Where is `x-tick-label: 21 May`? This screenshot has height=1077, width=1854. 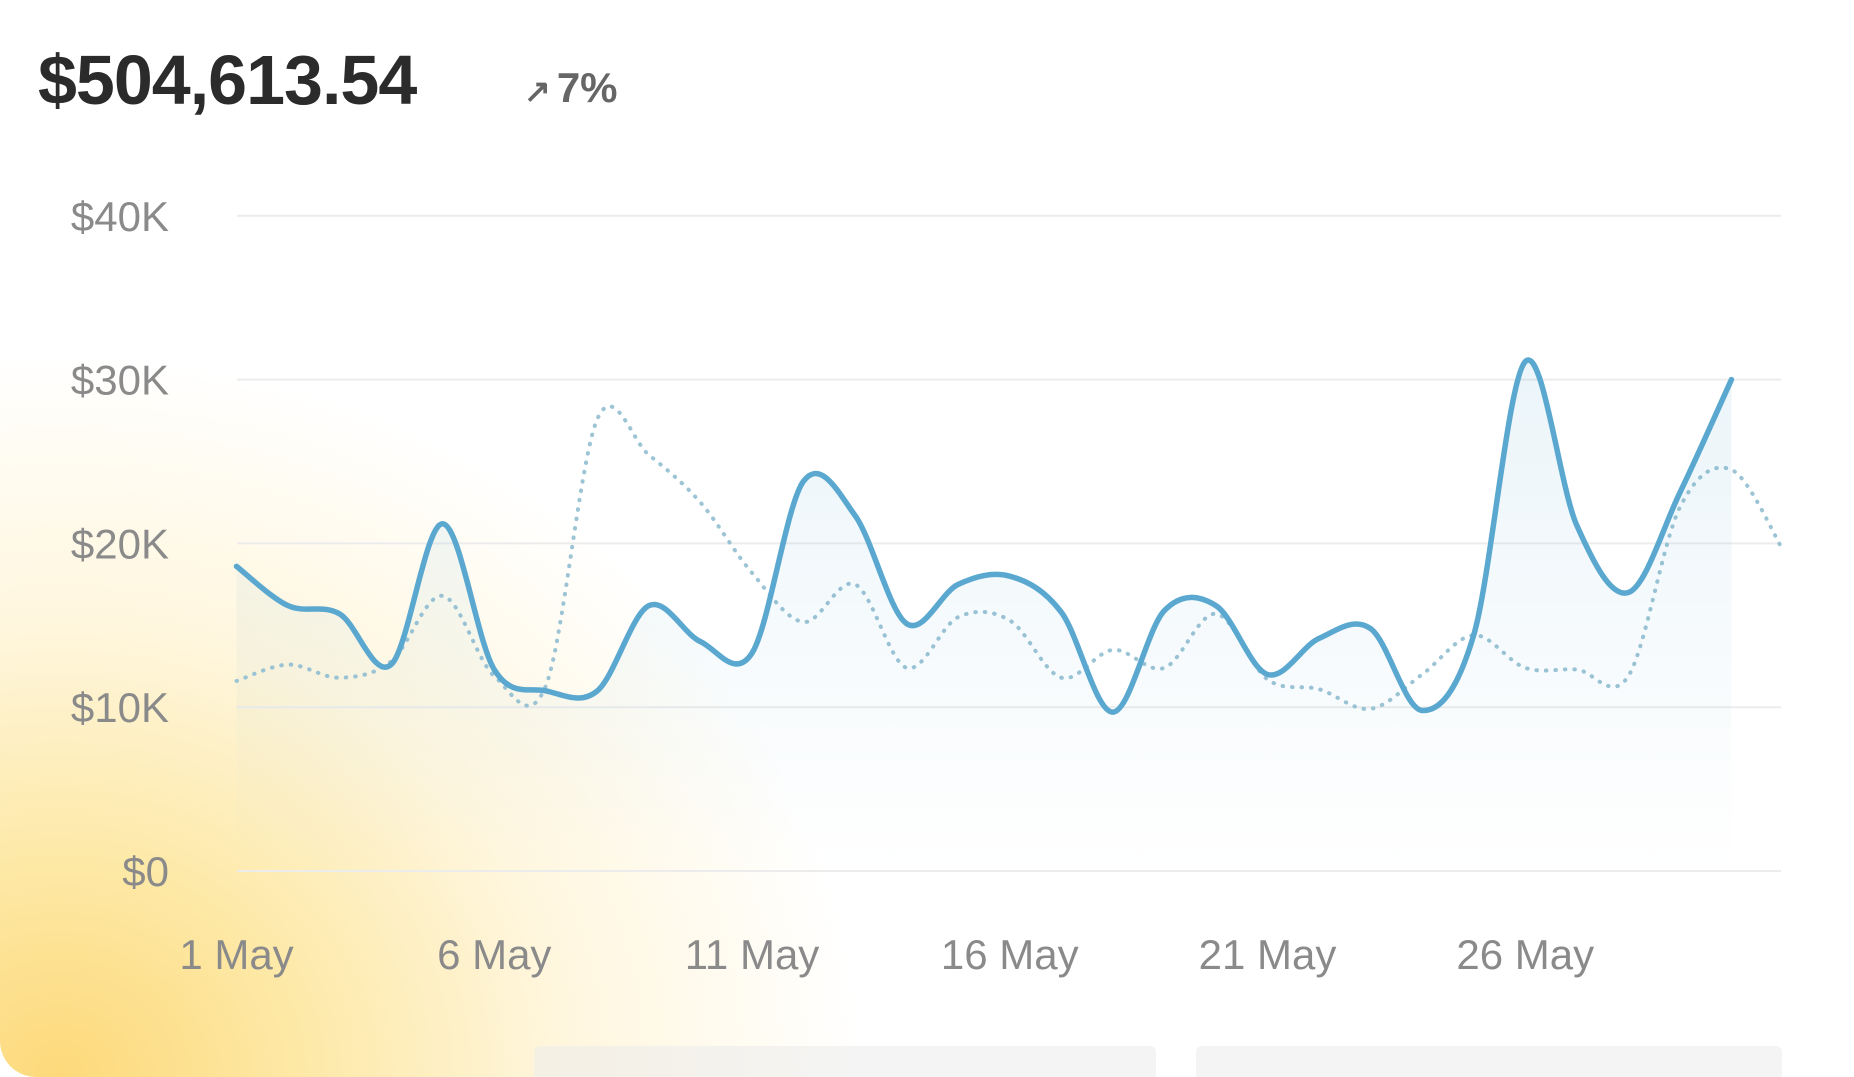
x-tick-label: 21 May is located at coordinates (1268, 954).